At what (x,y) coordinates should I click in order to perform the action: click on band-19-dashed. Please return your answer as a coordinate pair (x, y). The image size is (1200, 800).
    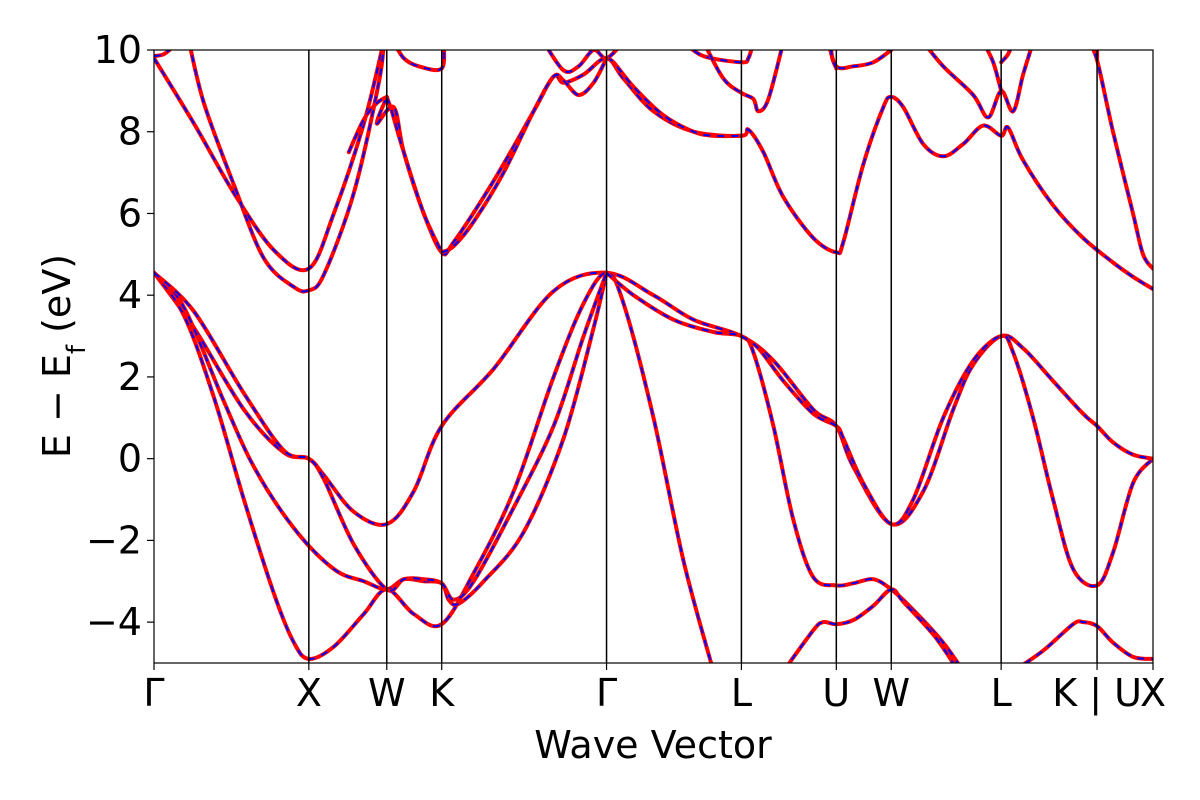
    Looking at the image, I should click on (1006, 56).